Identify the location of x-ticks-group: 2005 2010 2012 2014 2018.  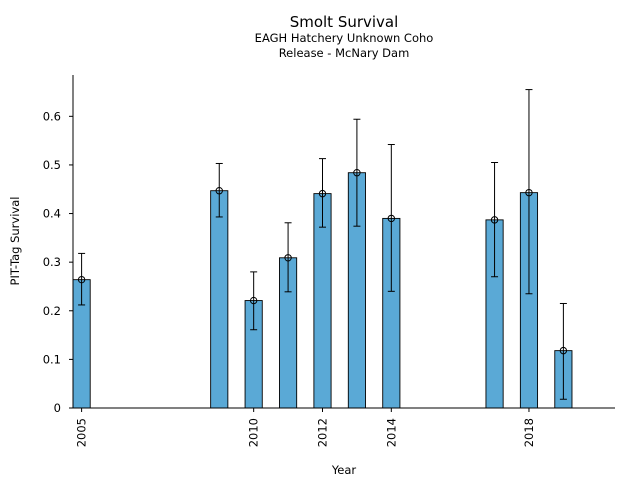
(305, 427).